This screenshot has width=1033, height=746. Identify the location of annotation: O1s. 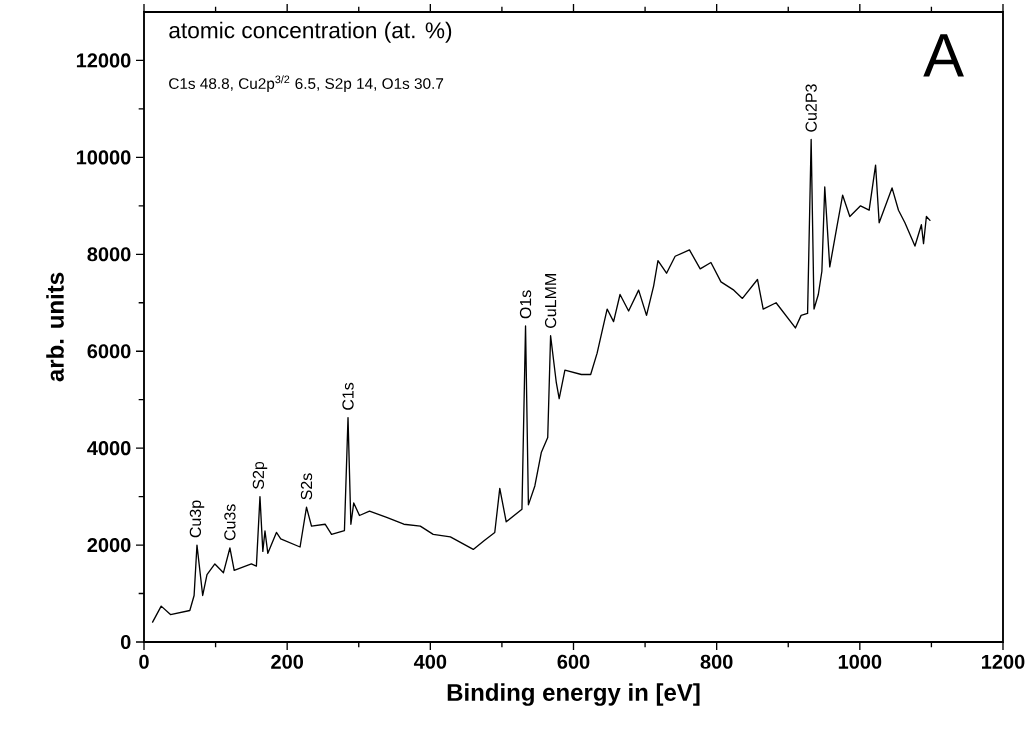
(525, 304).